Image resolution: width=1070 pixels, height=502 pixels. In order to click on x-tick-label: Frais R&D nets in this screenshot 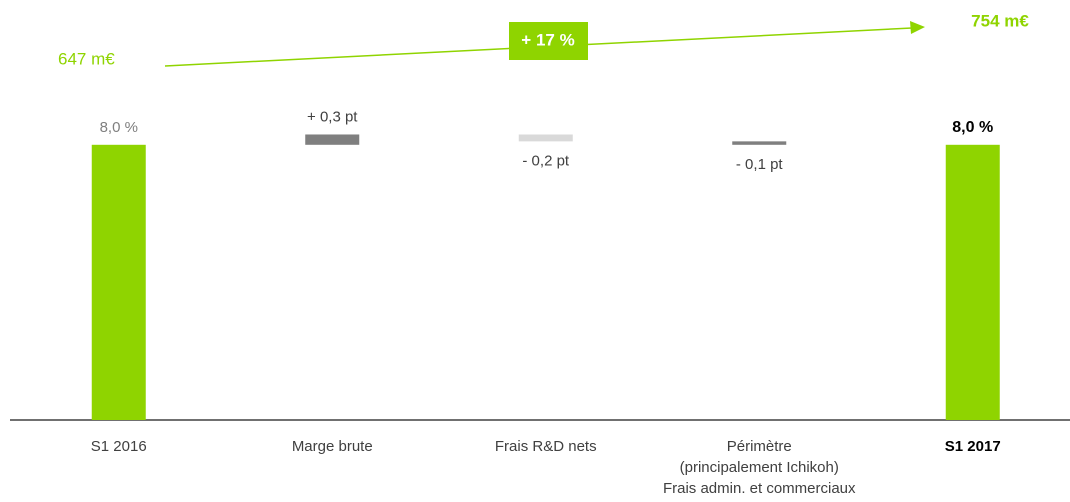, I will do `click(546, 446)`.